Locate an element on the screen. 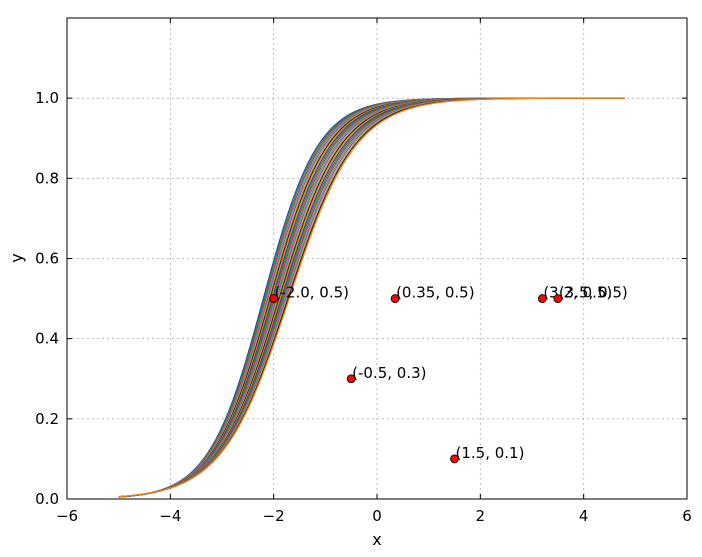  y-tick-label: 0.8 is located at coordinates (47, 178).